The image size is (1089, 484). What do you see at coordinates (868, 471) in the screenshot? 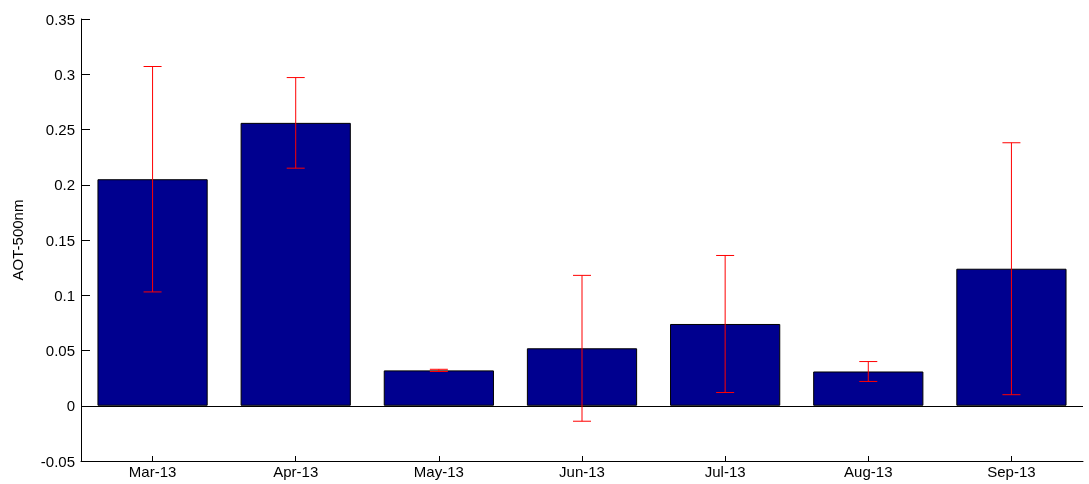
I see `x-tick-label: Aug-13` at bounding box center [868, 471].